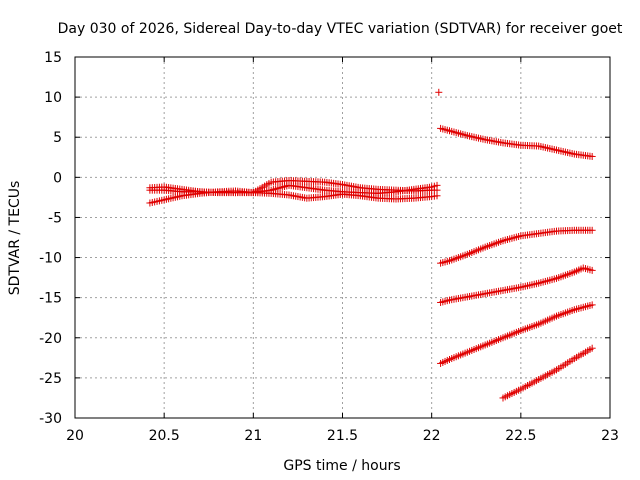 The width and height of the screenshot is (640, 480). I want to click on y-tick-label: -10, so click(50, 259).